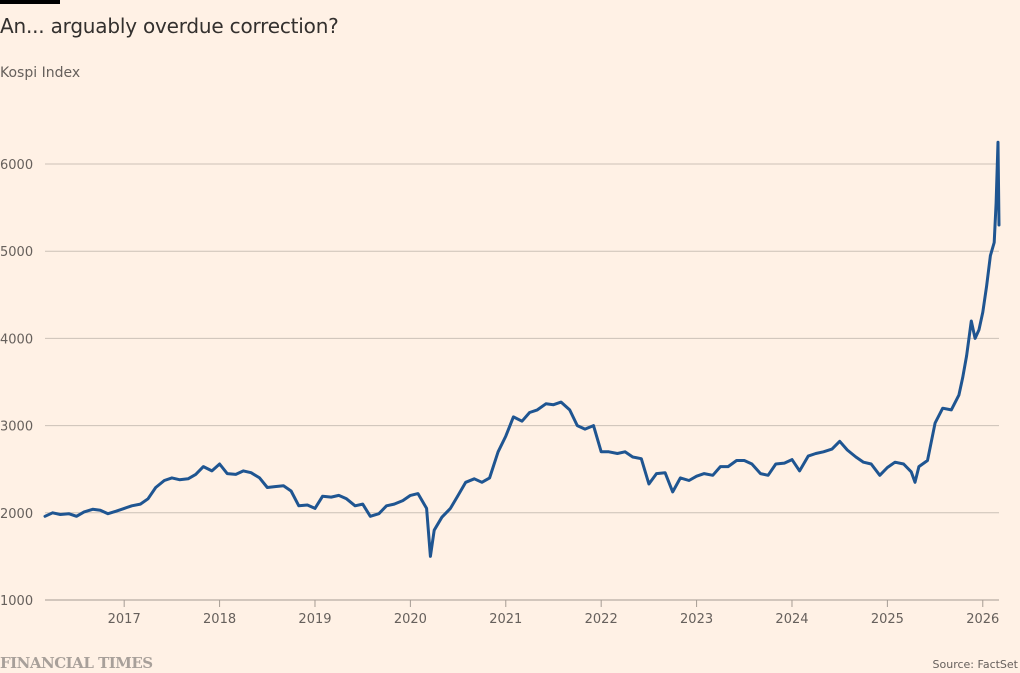  I want to click on x-tick-label: 2019, so click(314, 619).